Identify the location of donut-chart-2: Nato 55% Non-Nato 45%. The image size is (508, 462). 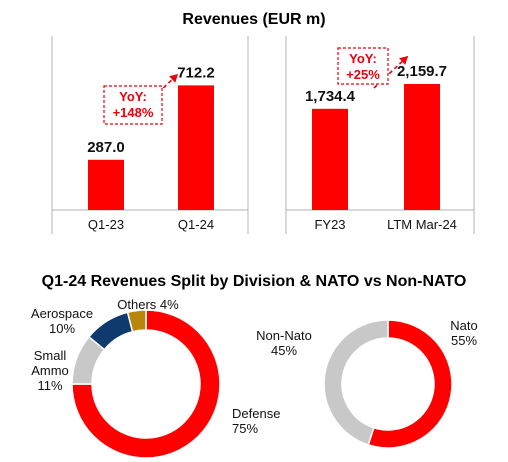
(367, 383).